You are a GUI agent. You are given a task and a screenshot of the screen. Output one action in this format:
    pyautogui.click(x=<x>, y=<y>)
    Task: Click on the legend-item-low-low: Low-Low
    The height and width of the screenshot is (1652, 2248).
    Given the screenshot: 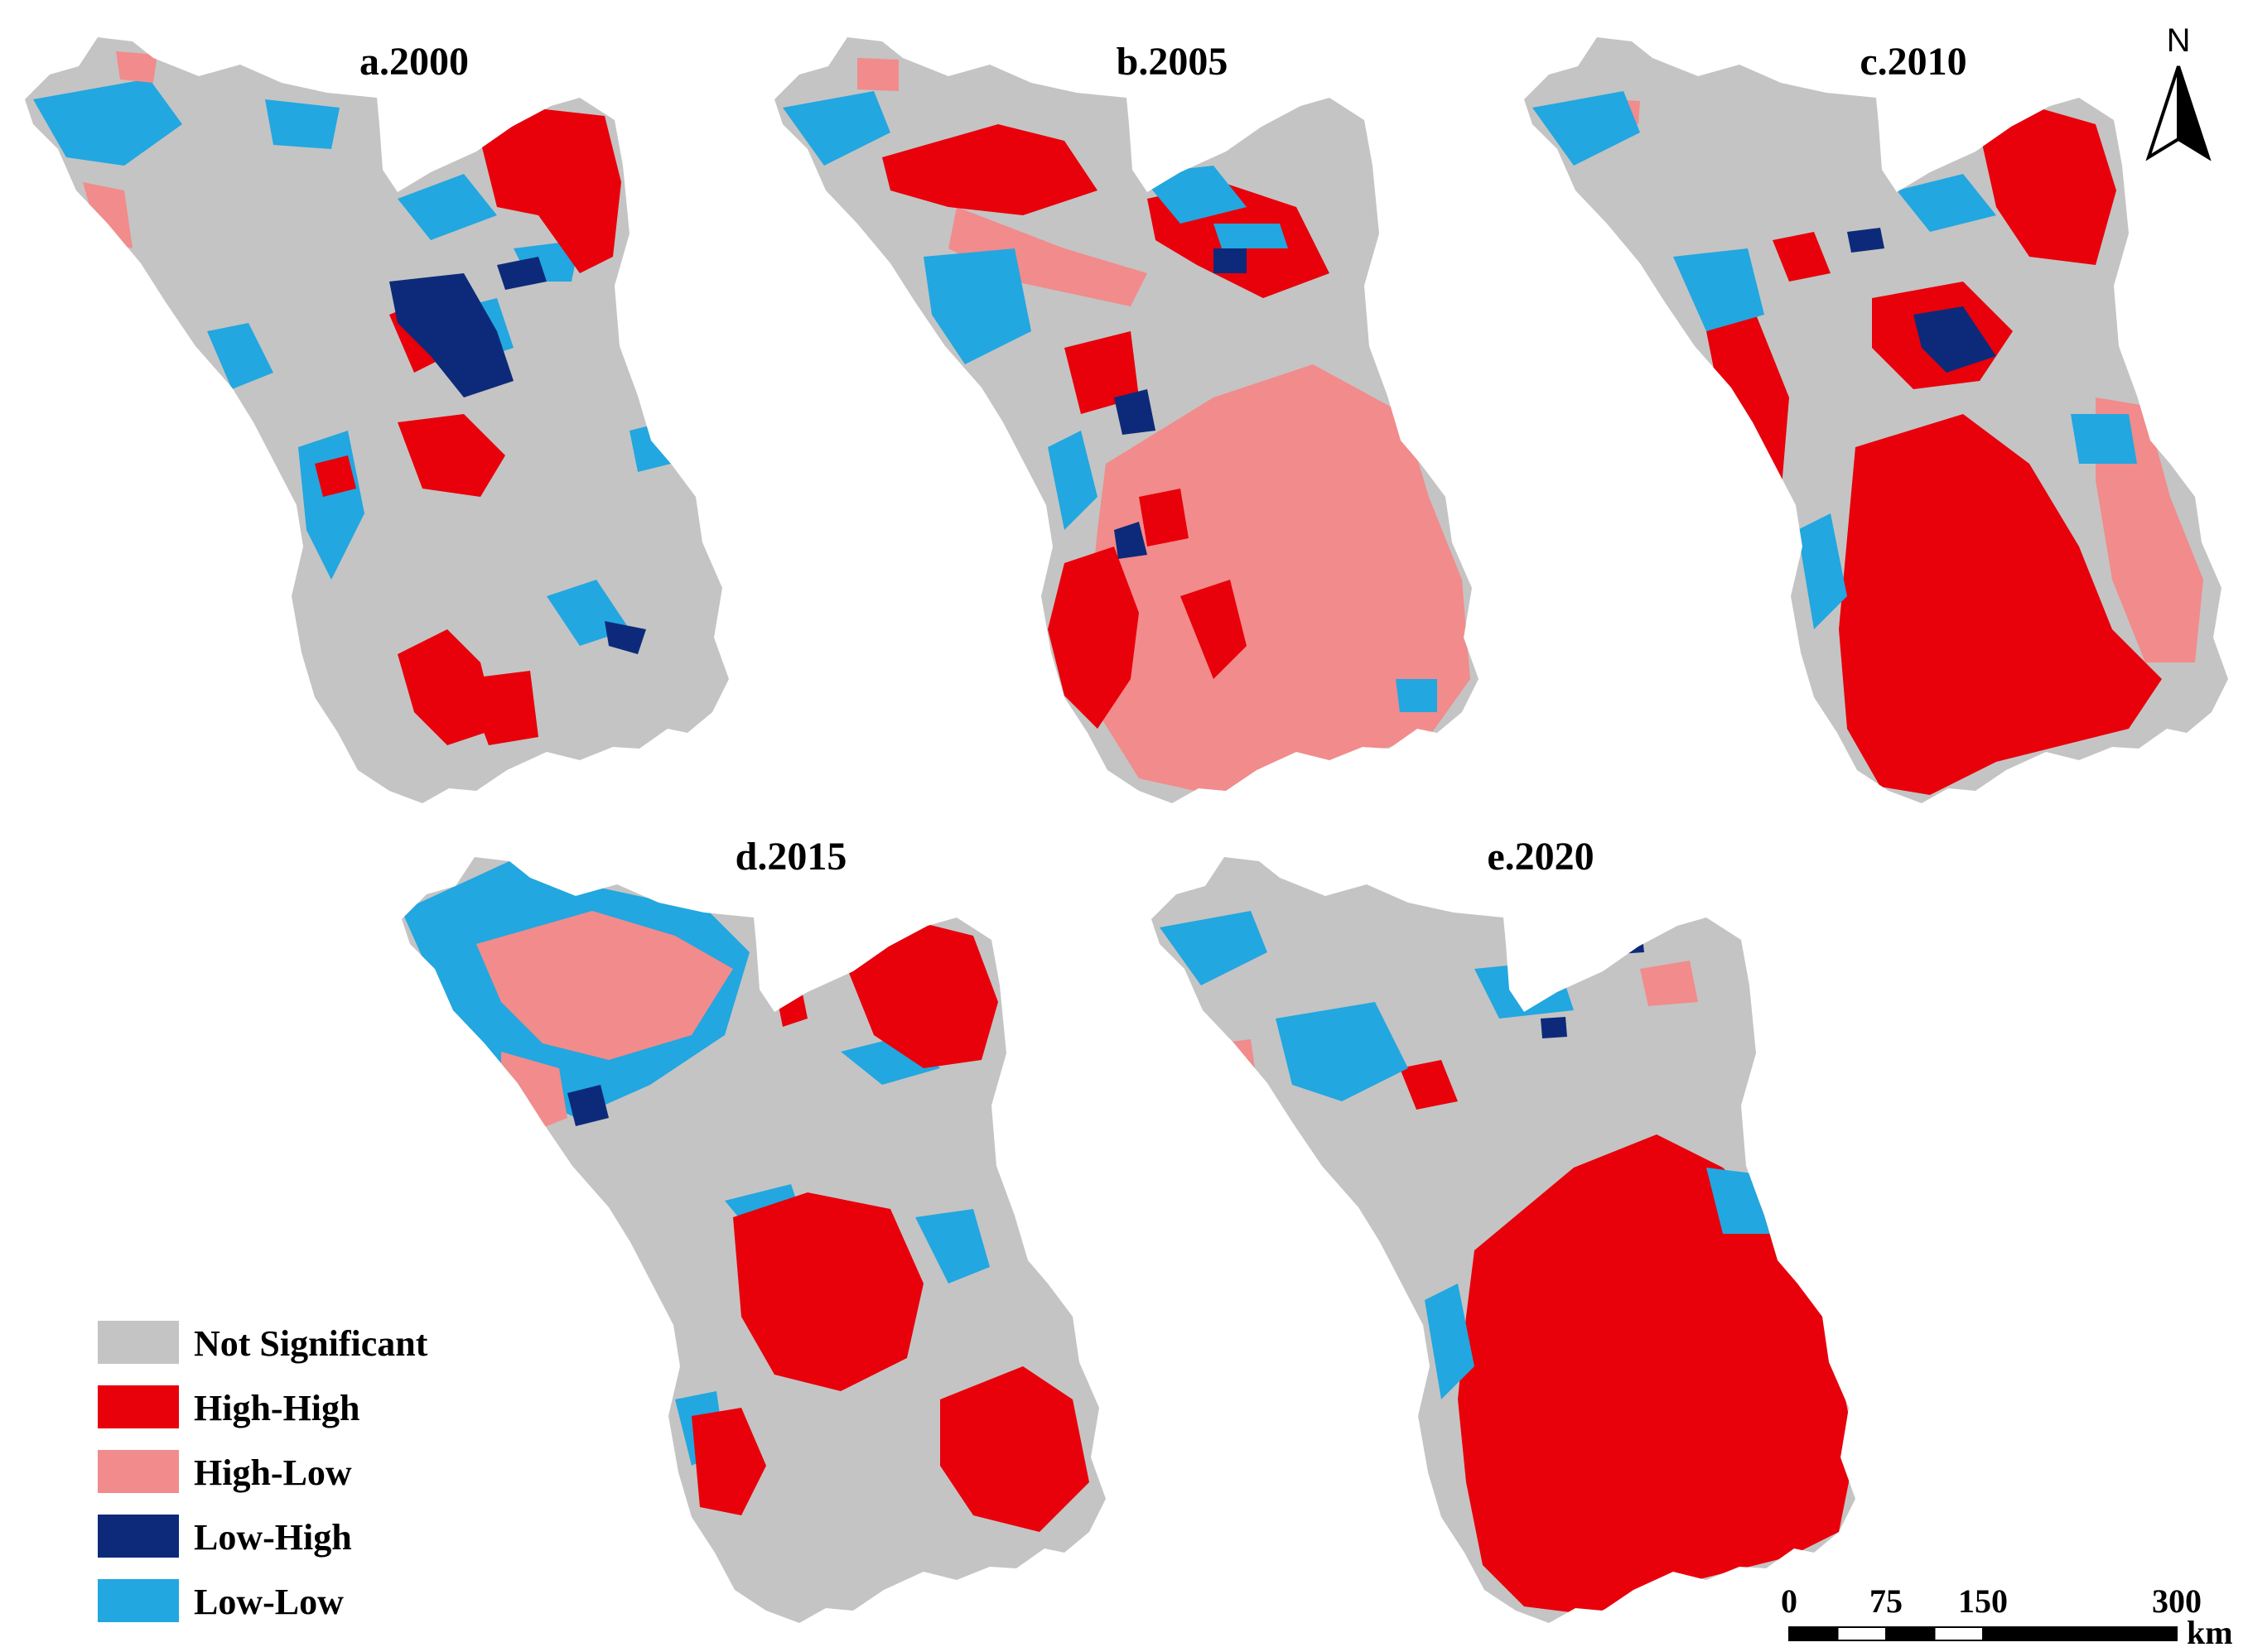 What is the action you would take?
    pyautogui.click(x=221, y=1600)
    